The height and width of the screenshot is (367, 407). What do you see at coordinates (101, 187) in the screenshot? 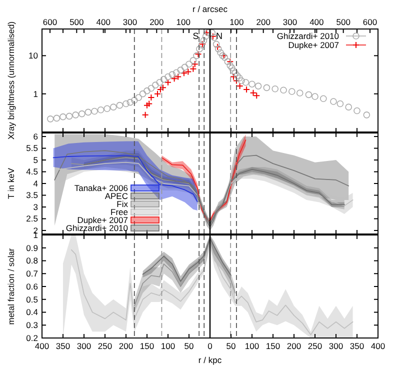
I see `legend-label: Tanaka+ 2006` at bounding box center [101, 187].